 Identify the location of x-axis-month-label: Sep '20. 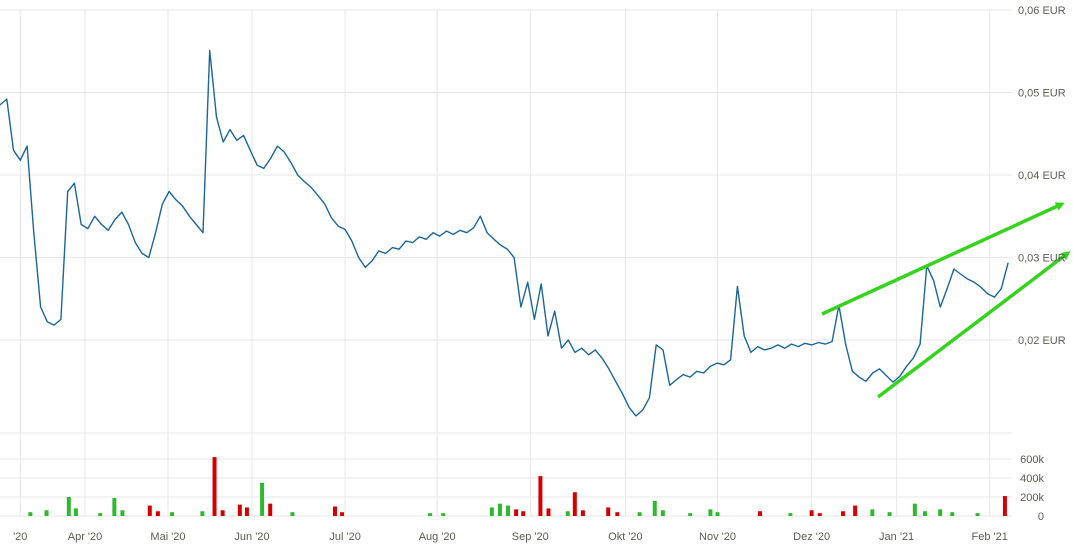
(530, 537).